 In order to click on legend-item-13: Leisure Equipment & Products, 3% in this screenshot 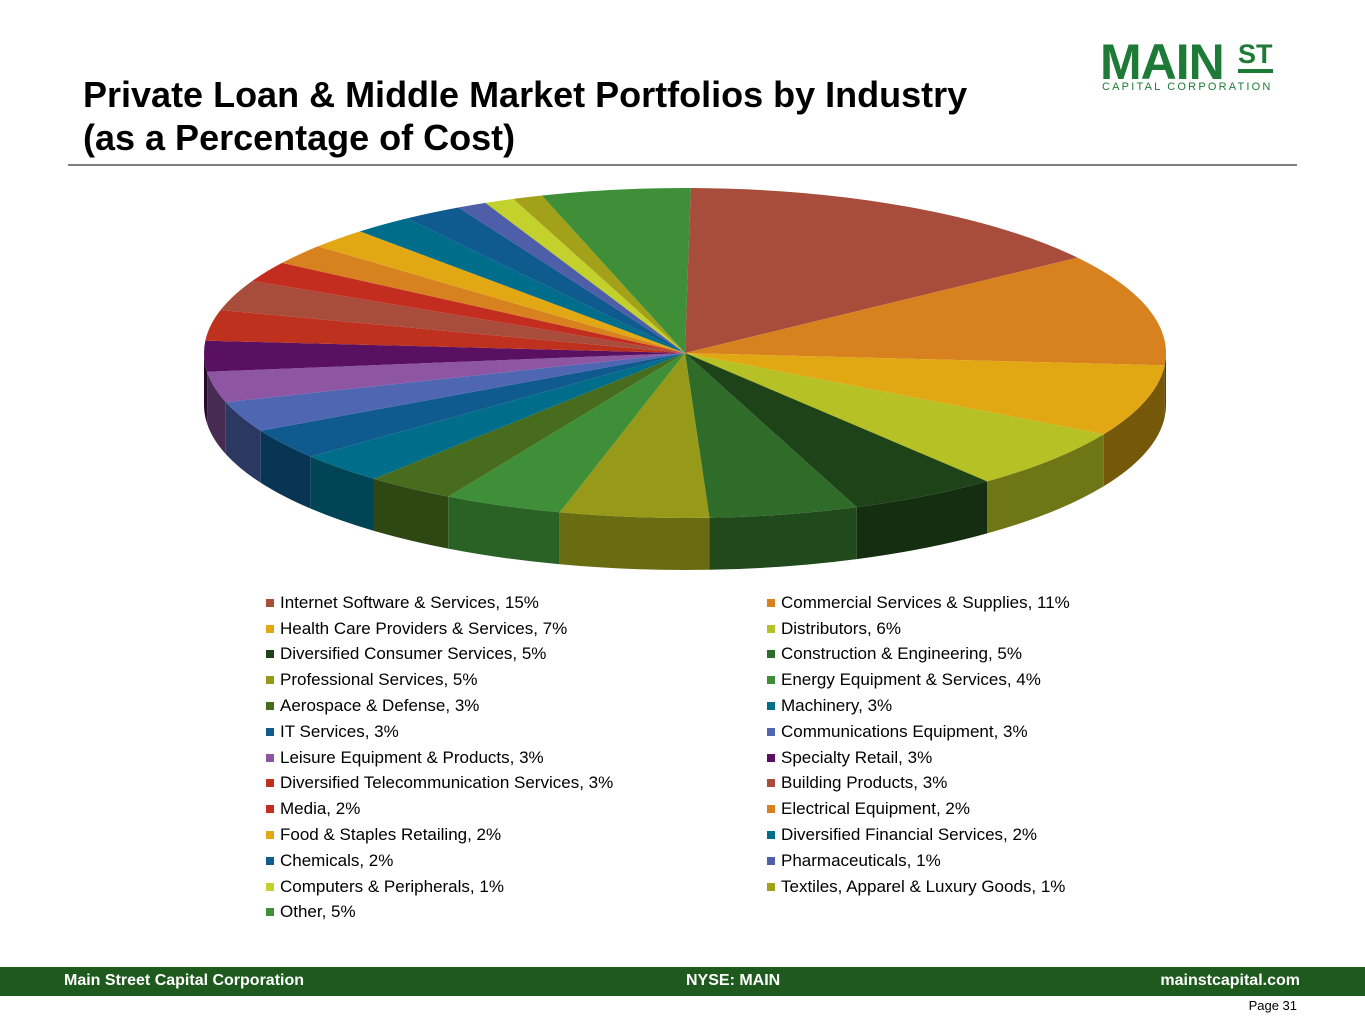, I will do `click(516, 758)`.